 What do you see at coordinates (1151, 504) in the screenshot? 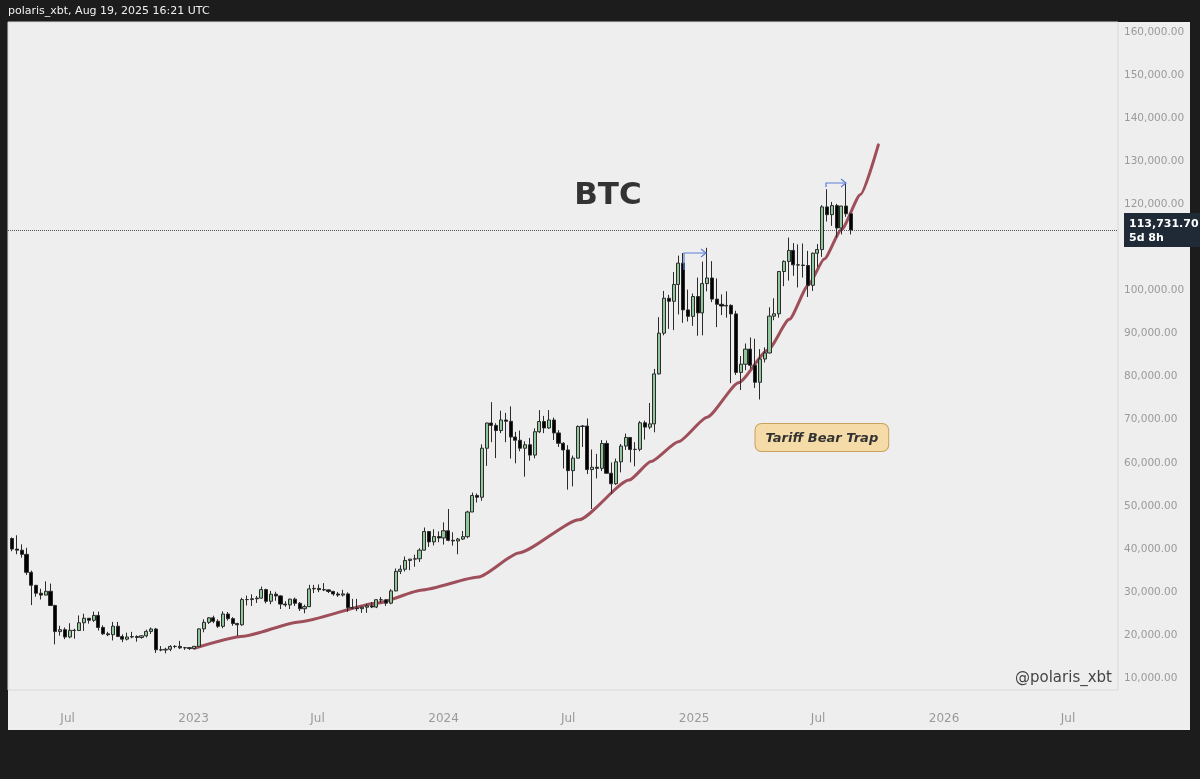
I see `y-tick-label: 50,000.00` at bounding box center [1151, 504].